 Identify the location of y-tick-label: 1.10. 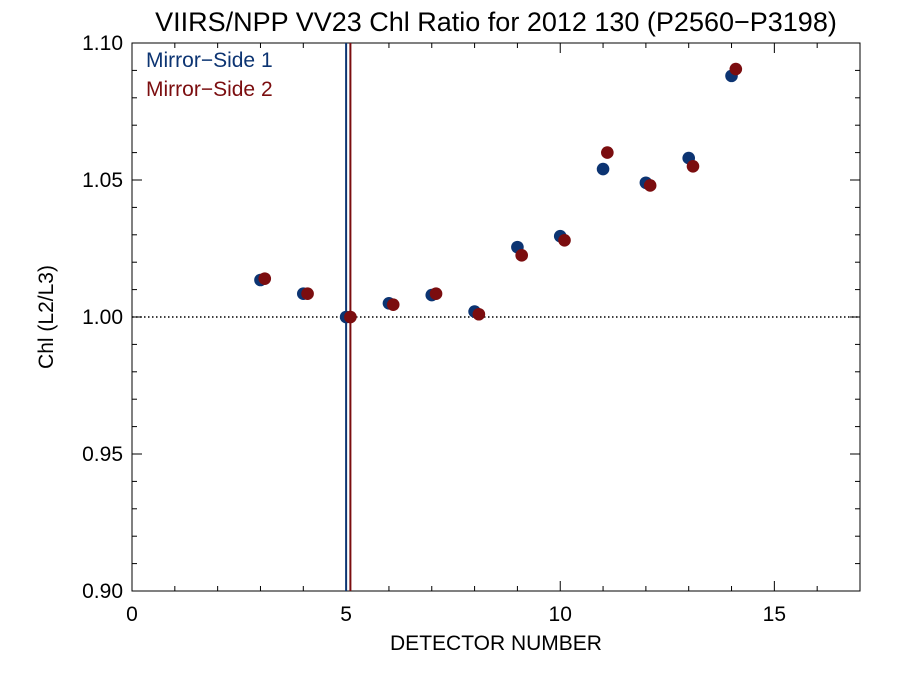
(102, 43).